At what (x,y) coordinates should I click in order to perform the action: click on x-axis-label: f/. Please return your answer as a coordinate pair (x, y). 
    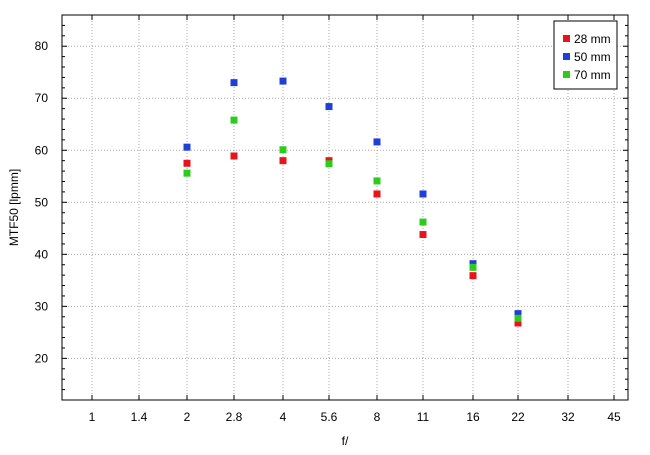
    Looking at the image, I should click on (345, 441).